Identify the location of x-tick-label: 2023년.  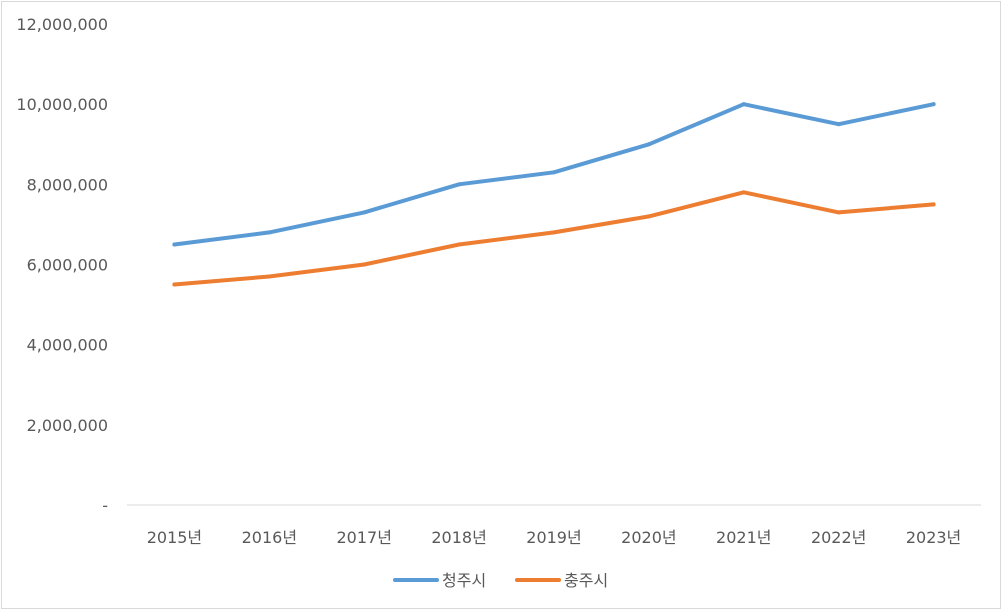
(933, 537).